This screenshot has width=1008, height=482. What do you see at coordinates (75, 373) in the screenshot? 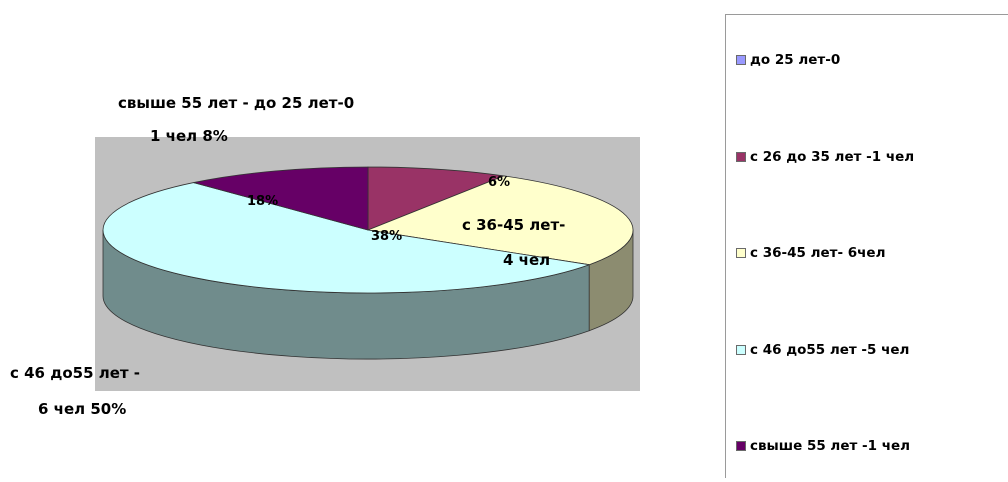
I see `label-46-55-line1: с 46 до55 лет -` at bounding box center [75, 373].